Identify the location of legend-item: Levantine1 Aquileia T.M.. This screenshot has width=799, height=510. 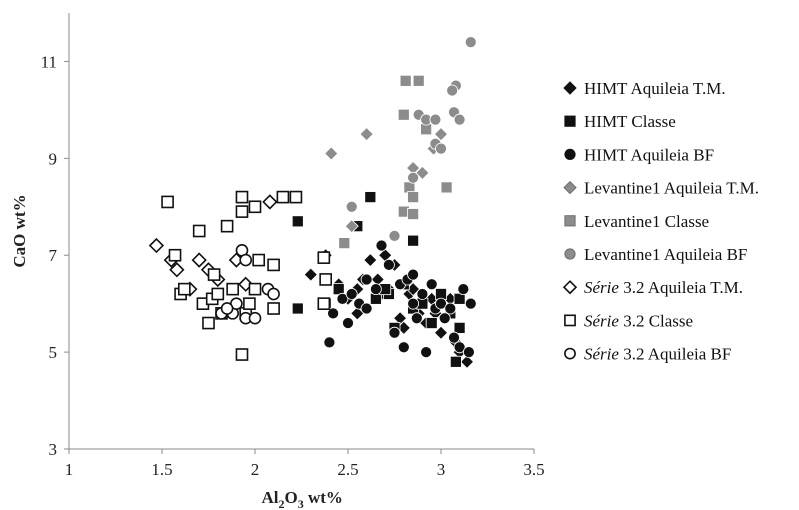
(661, 188).